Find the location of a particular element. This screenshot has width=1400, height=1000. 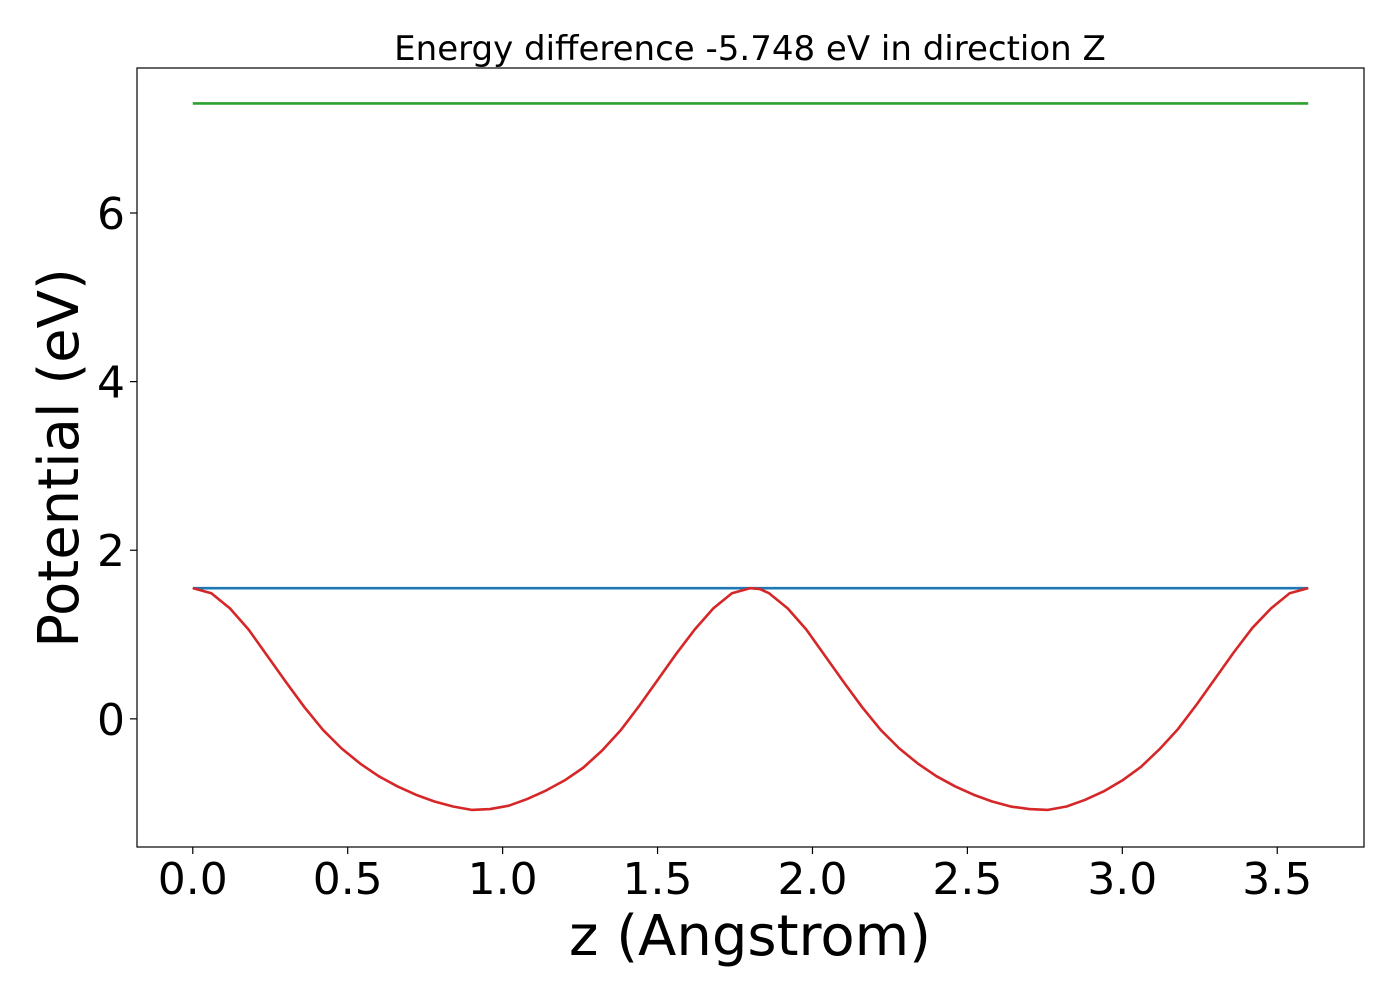

x-tick-label: 0.5 is located at coordinates (348, 879).